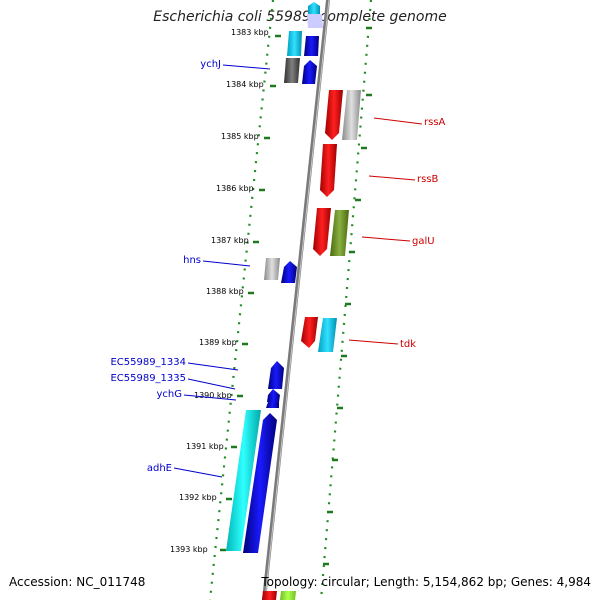 This screenshot has height=600, width=600. What do you see at coordinates (322, 232) in the screenshot?
I see `gene-galU-arrow` at bounding box center [322, 232].